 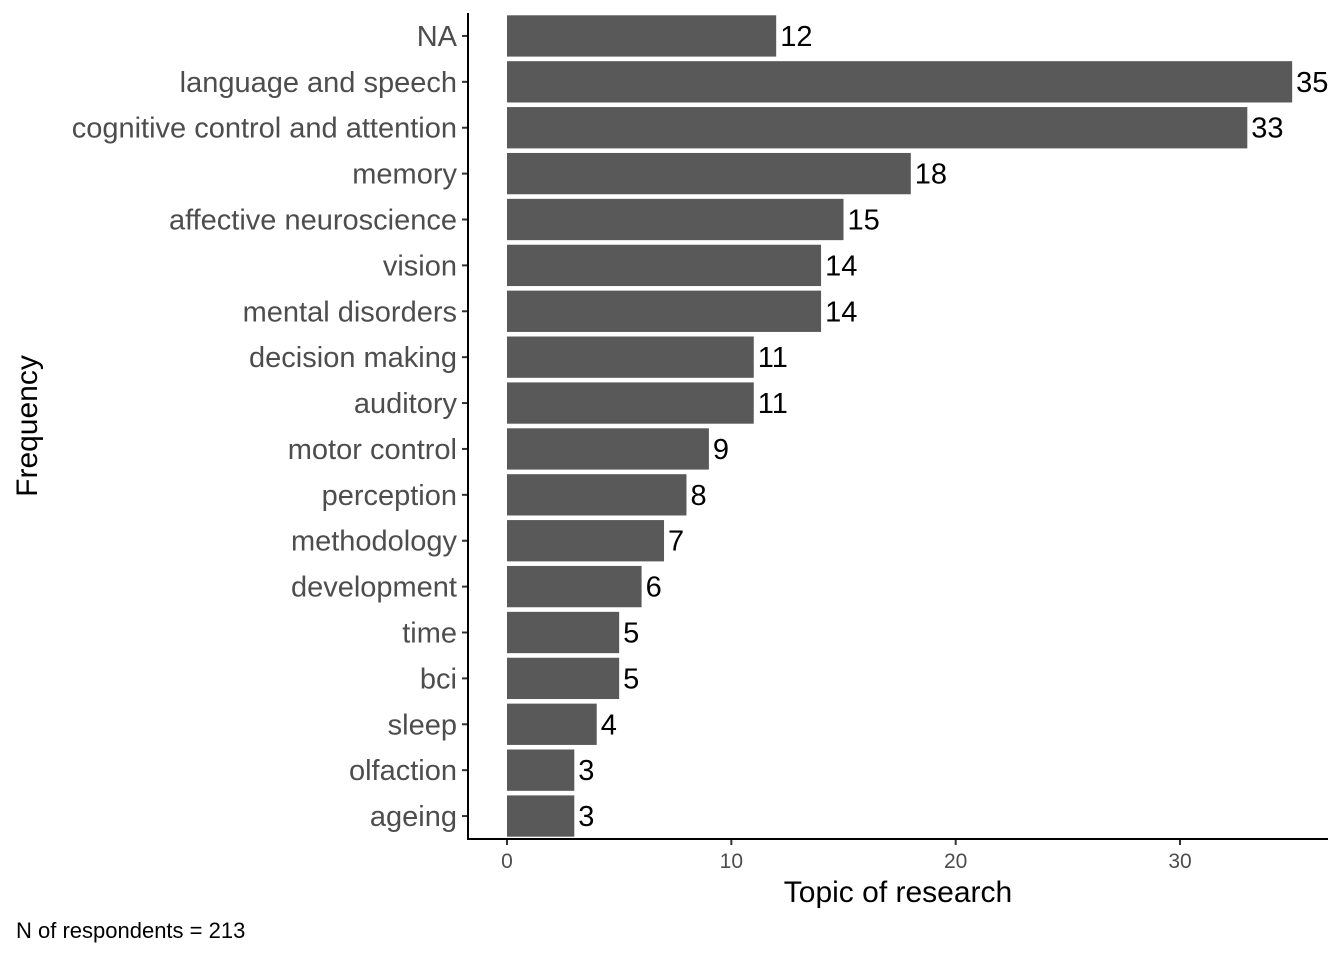 I want to click on category-label: perception, so click(x=389, y=496).